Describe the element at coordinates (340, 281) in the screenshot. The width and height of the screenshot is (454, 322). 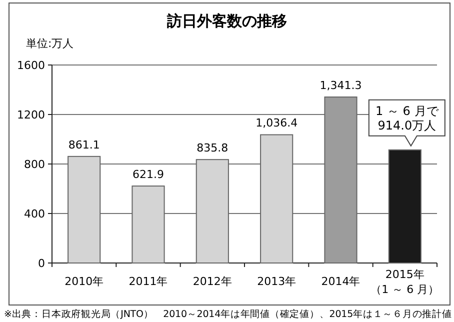
I see `x-tick-label: 2014年` at that location.